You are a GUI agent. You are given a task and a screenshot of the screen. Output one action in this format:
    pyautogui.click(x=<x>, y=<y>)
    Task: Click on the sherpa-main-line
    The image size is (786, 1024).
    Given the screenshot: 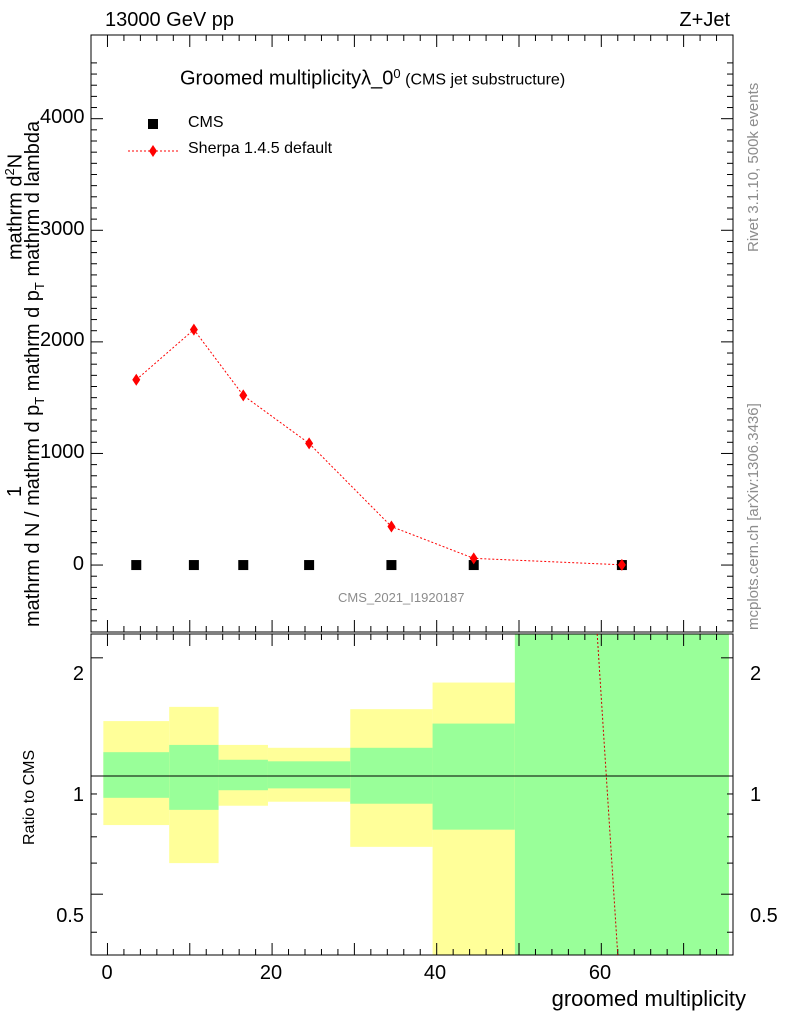 What is the action you would take?
    pyautogui.click(x=378, y=447)
    